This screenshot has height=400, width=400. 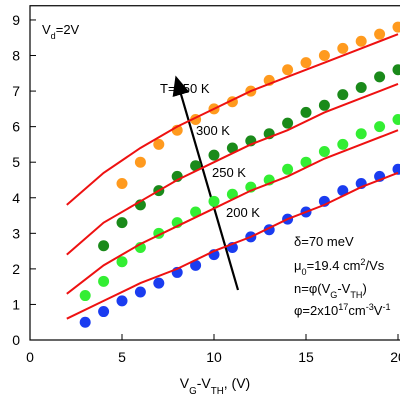 What do you see at coordinates (356, 310) in the screenshot?
I see `text-run: cm` at bounding box center [356, 310].